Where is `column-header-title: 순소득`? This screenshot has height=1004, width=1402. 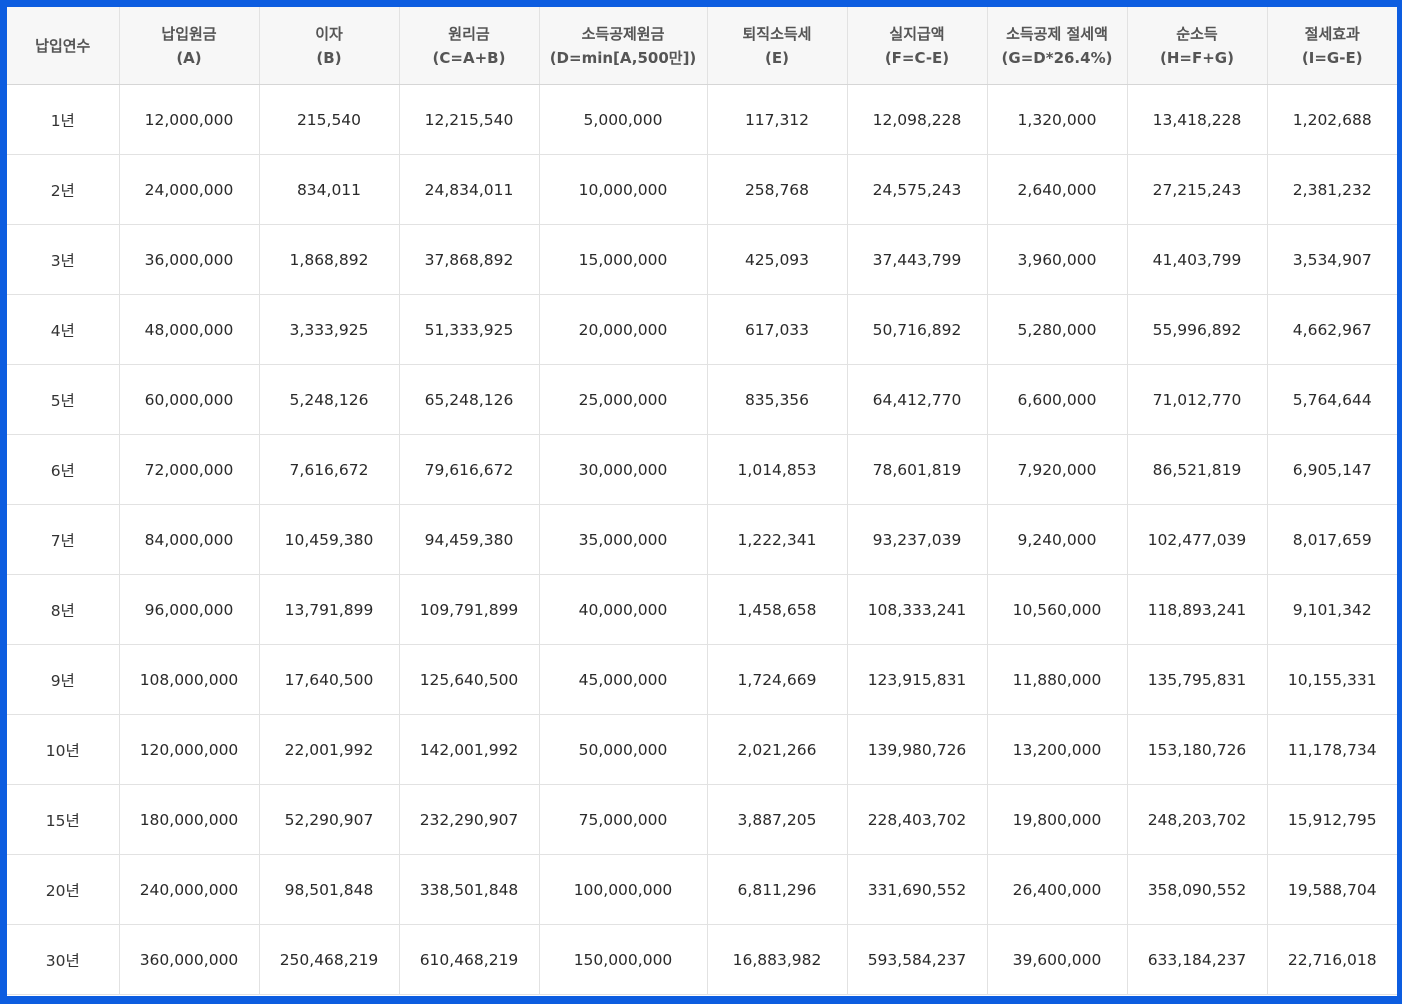
column-header-title: 순소득 is located at coordinates (1197, 33).